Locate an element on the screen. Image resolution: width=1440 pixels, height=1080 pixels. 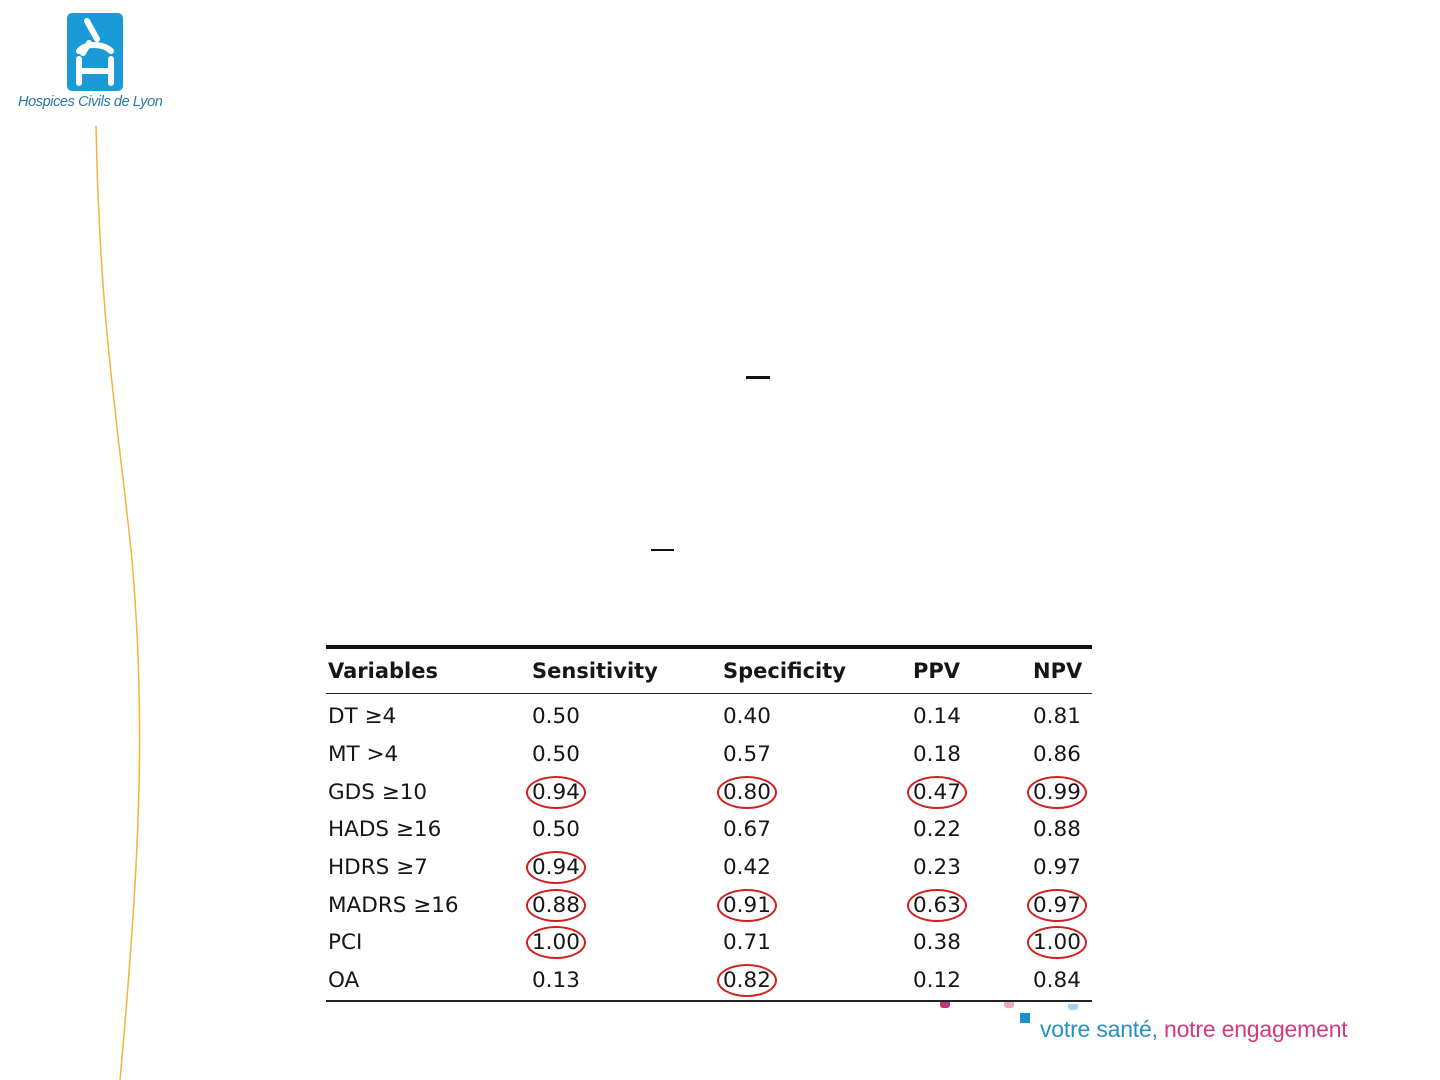
cell-variable: MADRS ≥16 is located at coordinates (393, 905).